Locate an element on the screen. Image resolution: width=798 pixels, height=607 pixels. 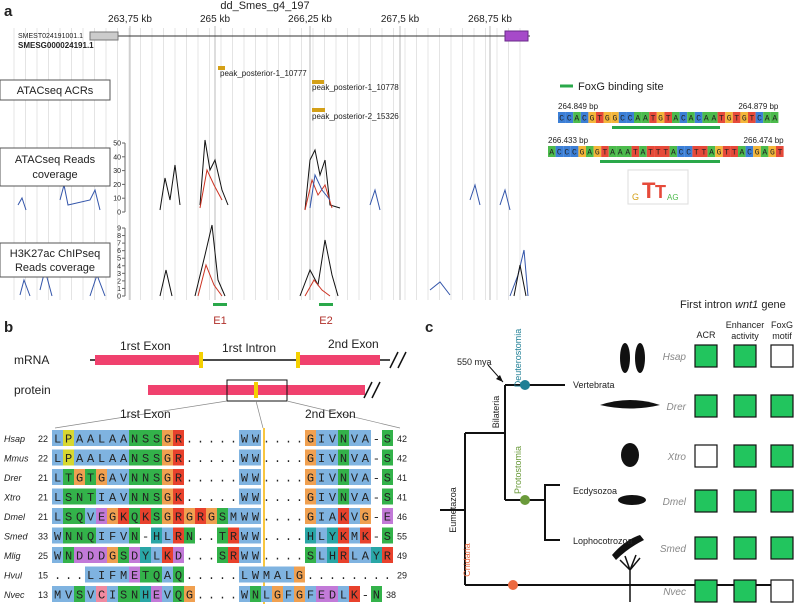
label: peak_posterior-2_15326 is located at coordinates (355, 116).